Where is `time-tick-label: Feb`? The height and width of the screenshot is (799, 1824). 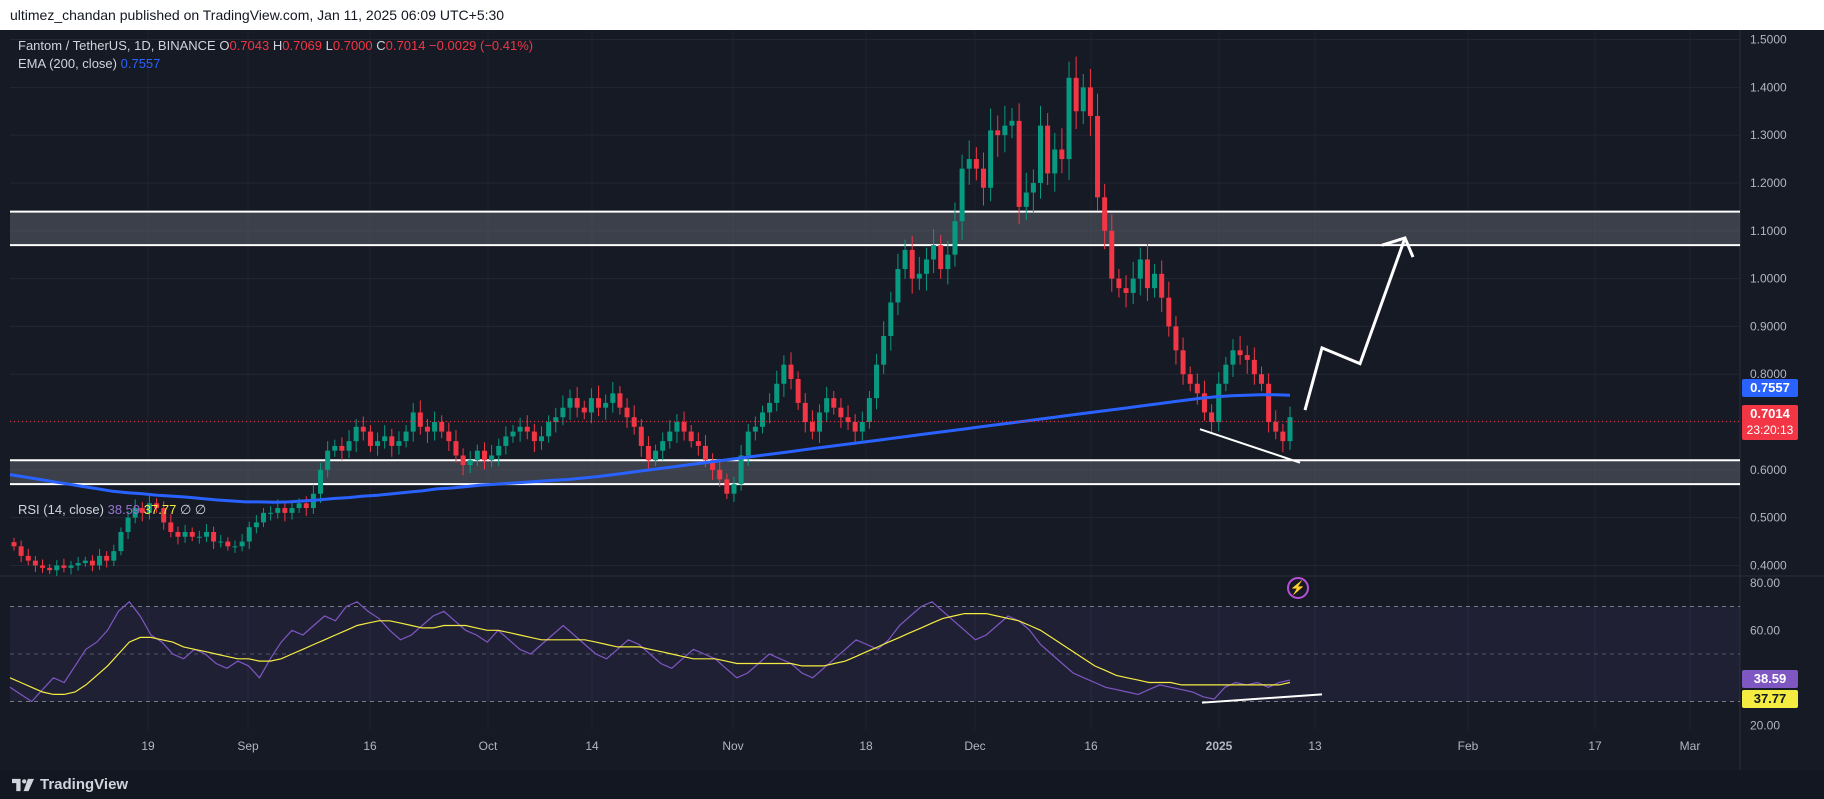 time-tick-label: Feb is located at coordinates (1468, 746).